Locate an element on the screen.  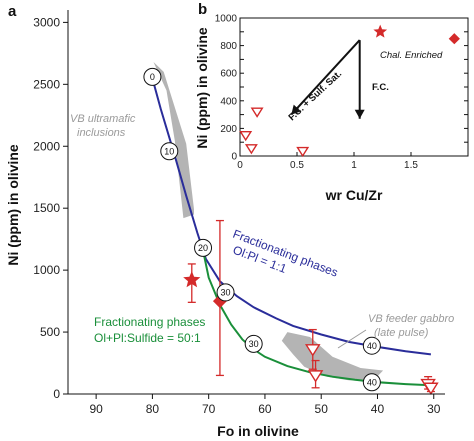
gabbro-leader-line is located at coordinates (352, 339).